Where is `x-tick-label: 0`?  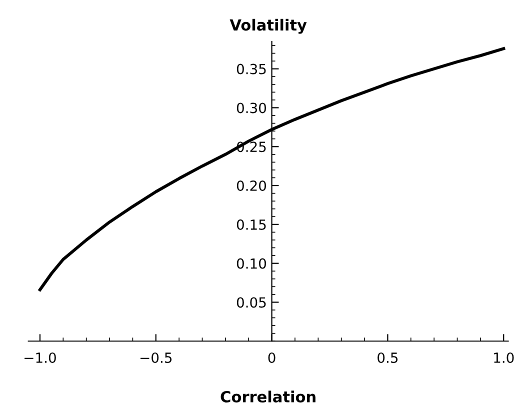 x-tick-label: 0 is located at coordinates (272, 357).